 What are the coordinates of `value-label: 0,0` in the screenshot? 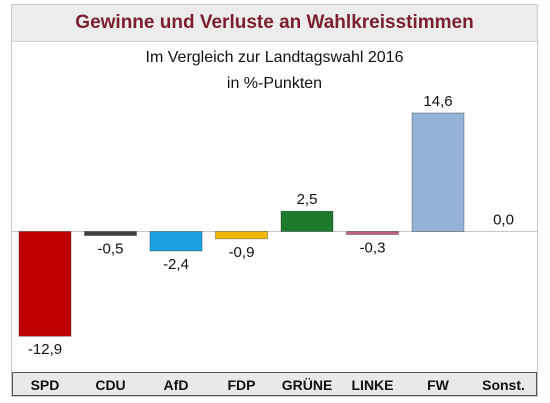 It's located at (503, 220).